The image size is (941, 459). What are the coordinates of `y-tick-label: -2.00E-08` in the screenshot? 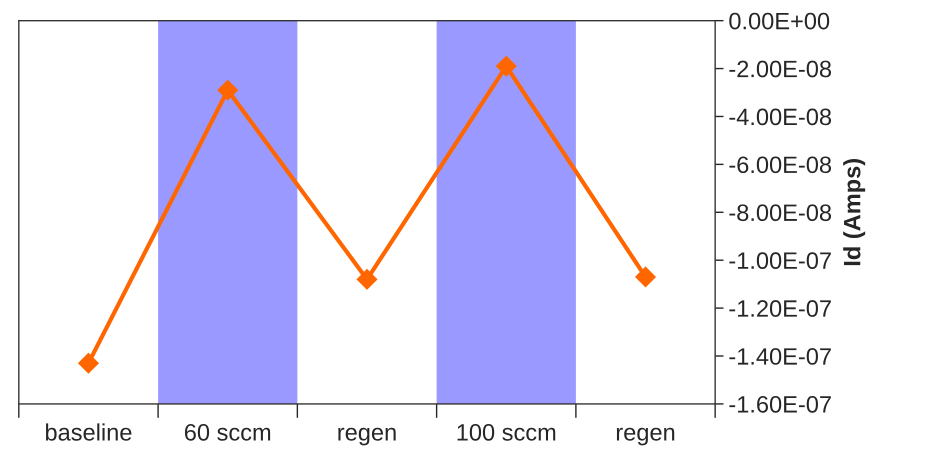 It's located at (780, 69).